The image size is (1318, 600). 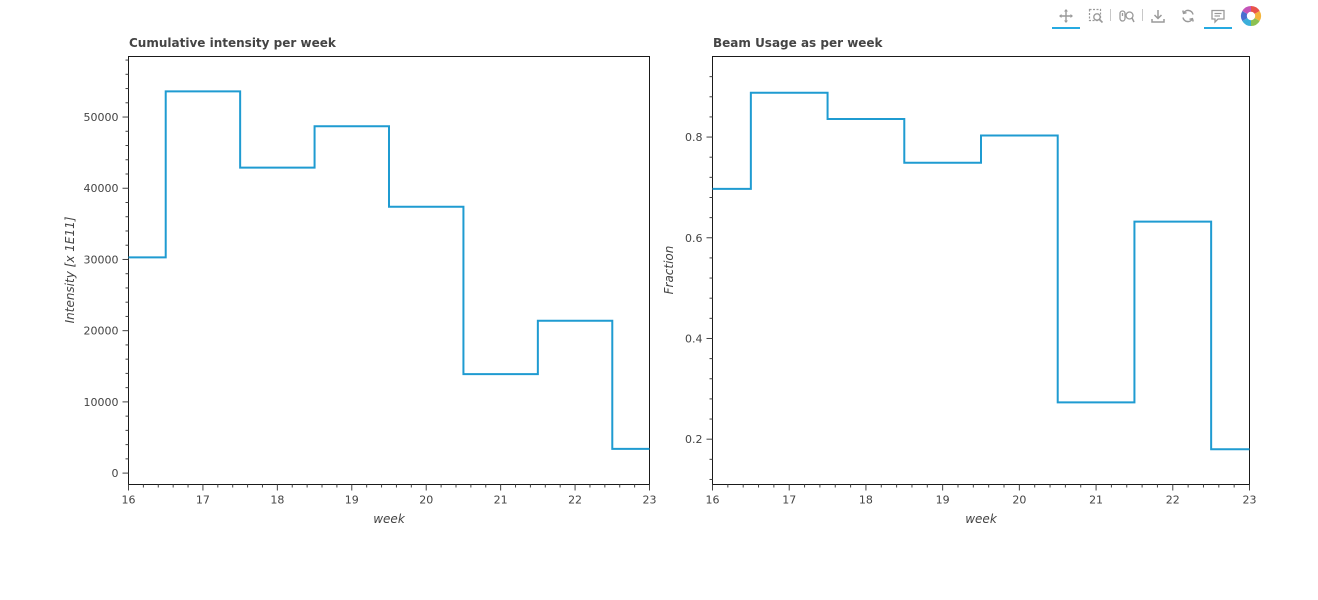 I want to click on beam-usage-x-axis-label: week, so click(x=981, y=519).